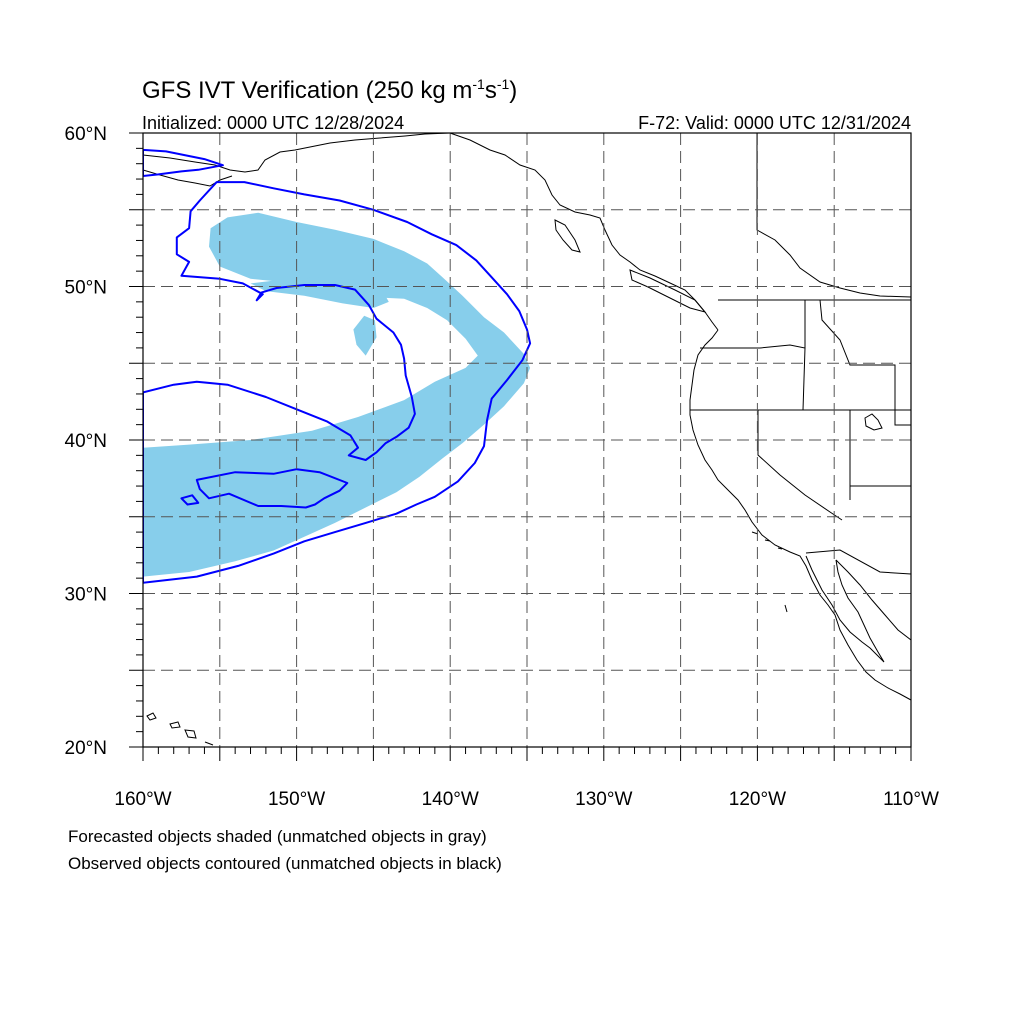 The height and width of the screenshot is (1024, 1024). Describe the element at coordinates (86, 288) in the screenshot. I see `lat-tick-label: 50°N` at that location.